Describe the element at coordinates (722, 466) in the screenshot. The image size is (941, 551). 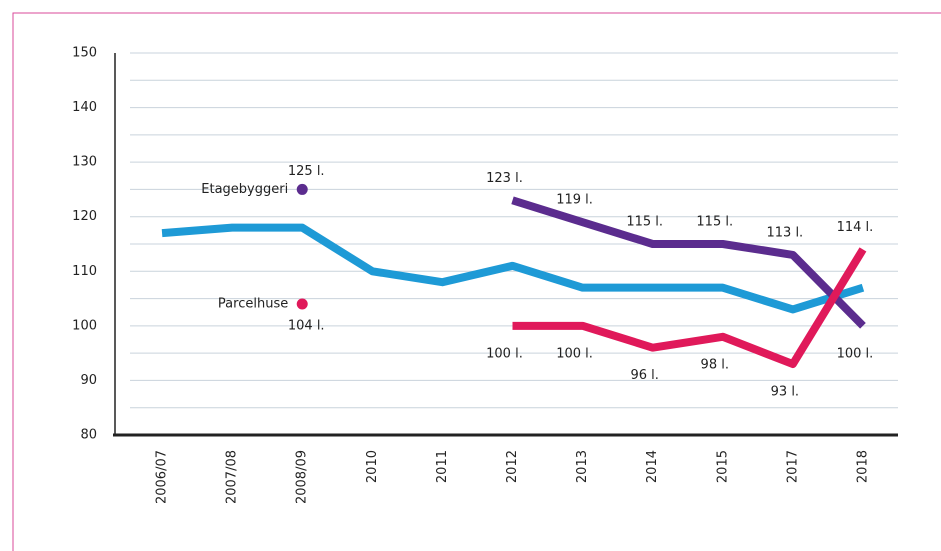
I see `x-tick-label: 2015` at that location.